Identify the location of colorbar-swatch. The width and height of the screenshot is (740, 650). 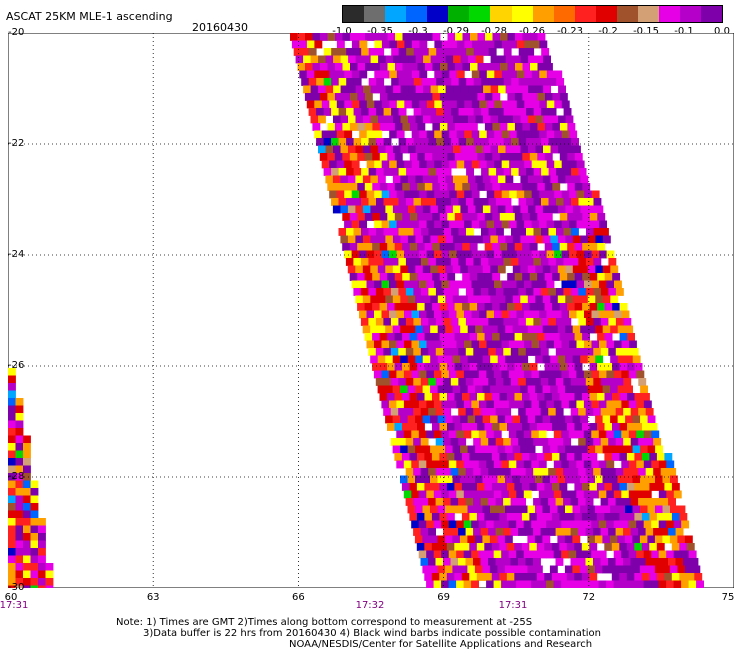
(459, 14).